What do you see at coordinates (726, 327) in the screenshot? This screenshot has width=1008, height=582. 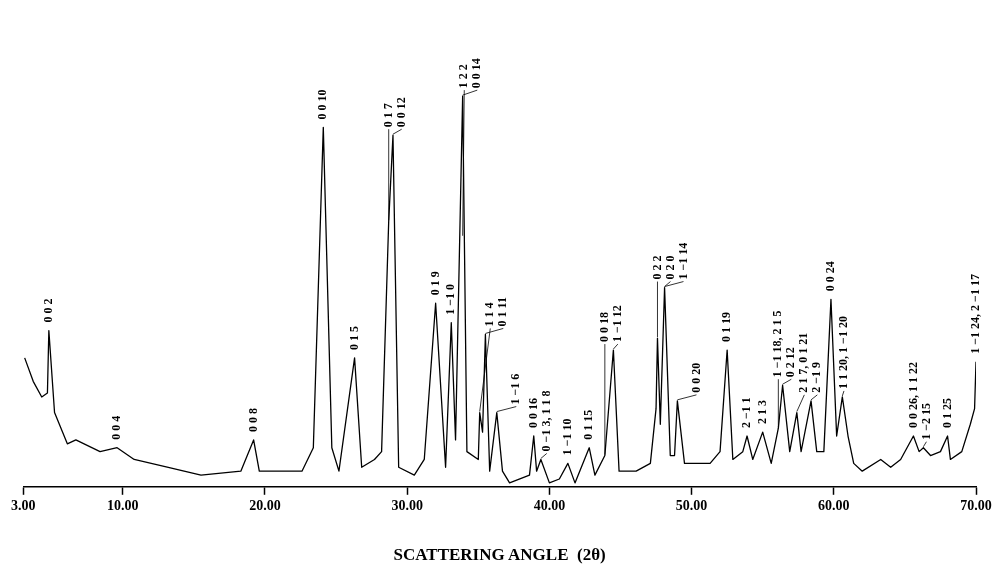 I see `annotation: 0 1 19` at bounding box center [726, 327].